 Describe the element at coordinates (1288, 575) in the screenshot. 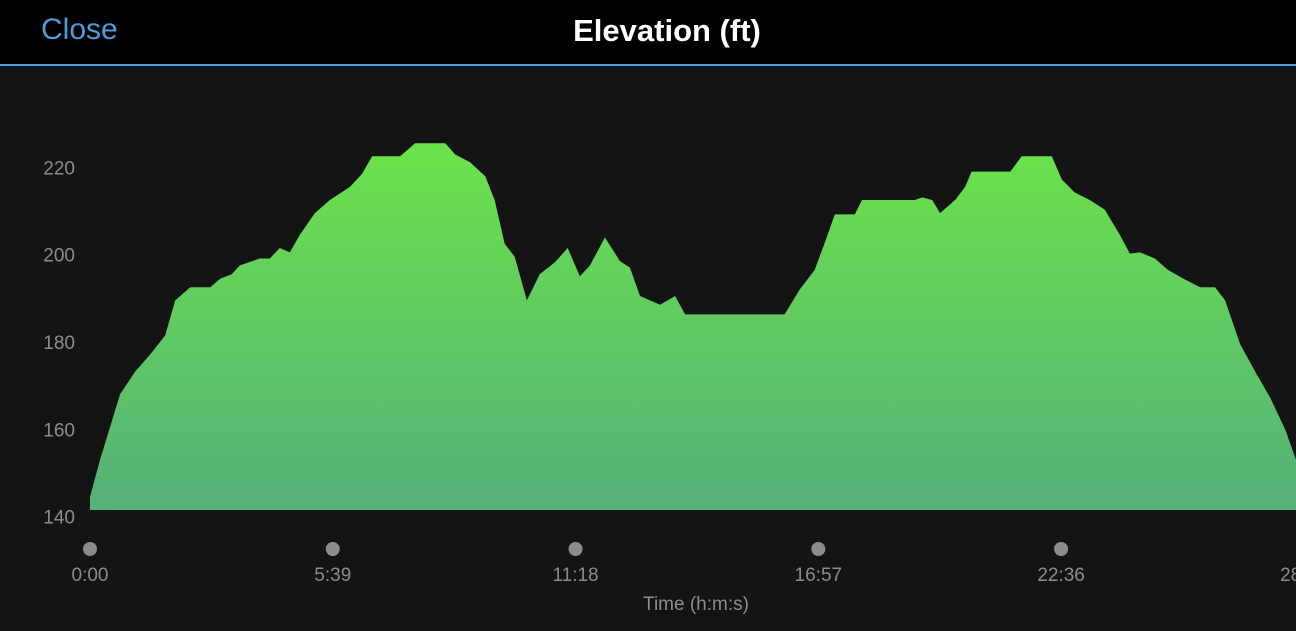

I see `x-tick-label: 28:15` at that location.